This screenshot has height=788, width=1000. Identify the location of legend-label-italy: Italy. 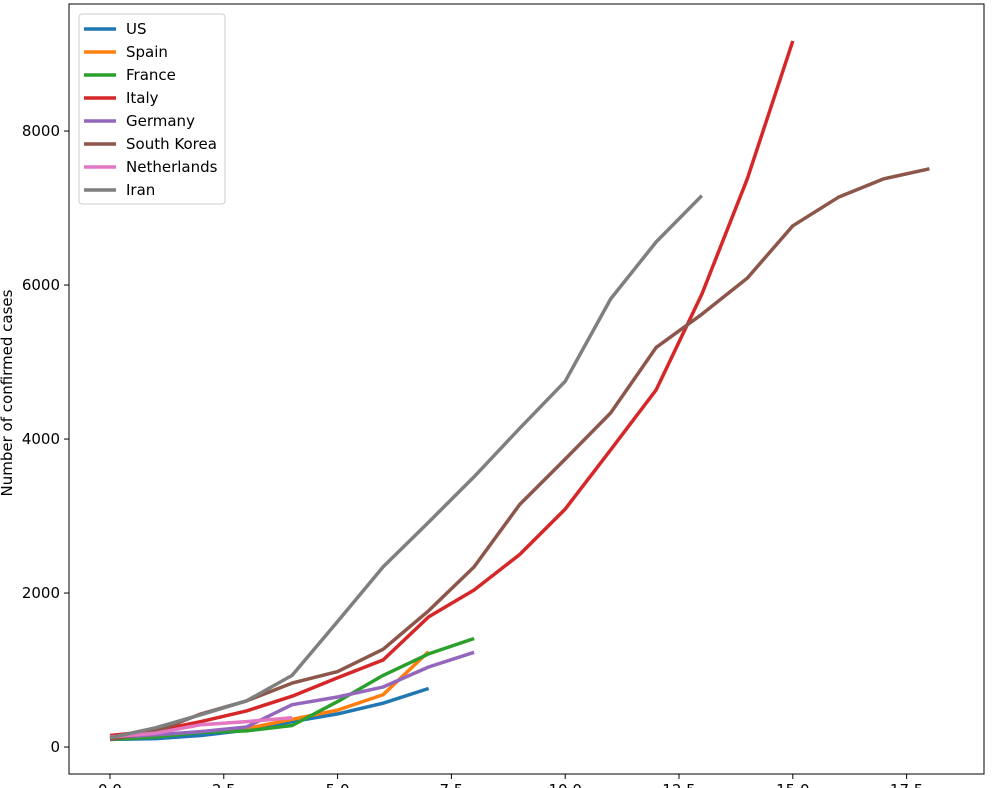
(142, 98).